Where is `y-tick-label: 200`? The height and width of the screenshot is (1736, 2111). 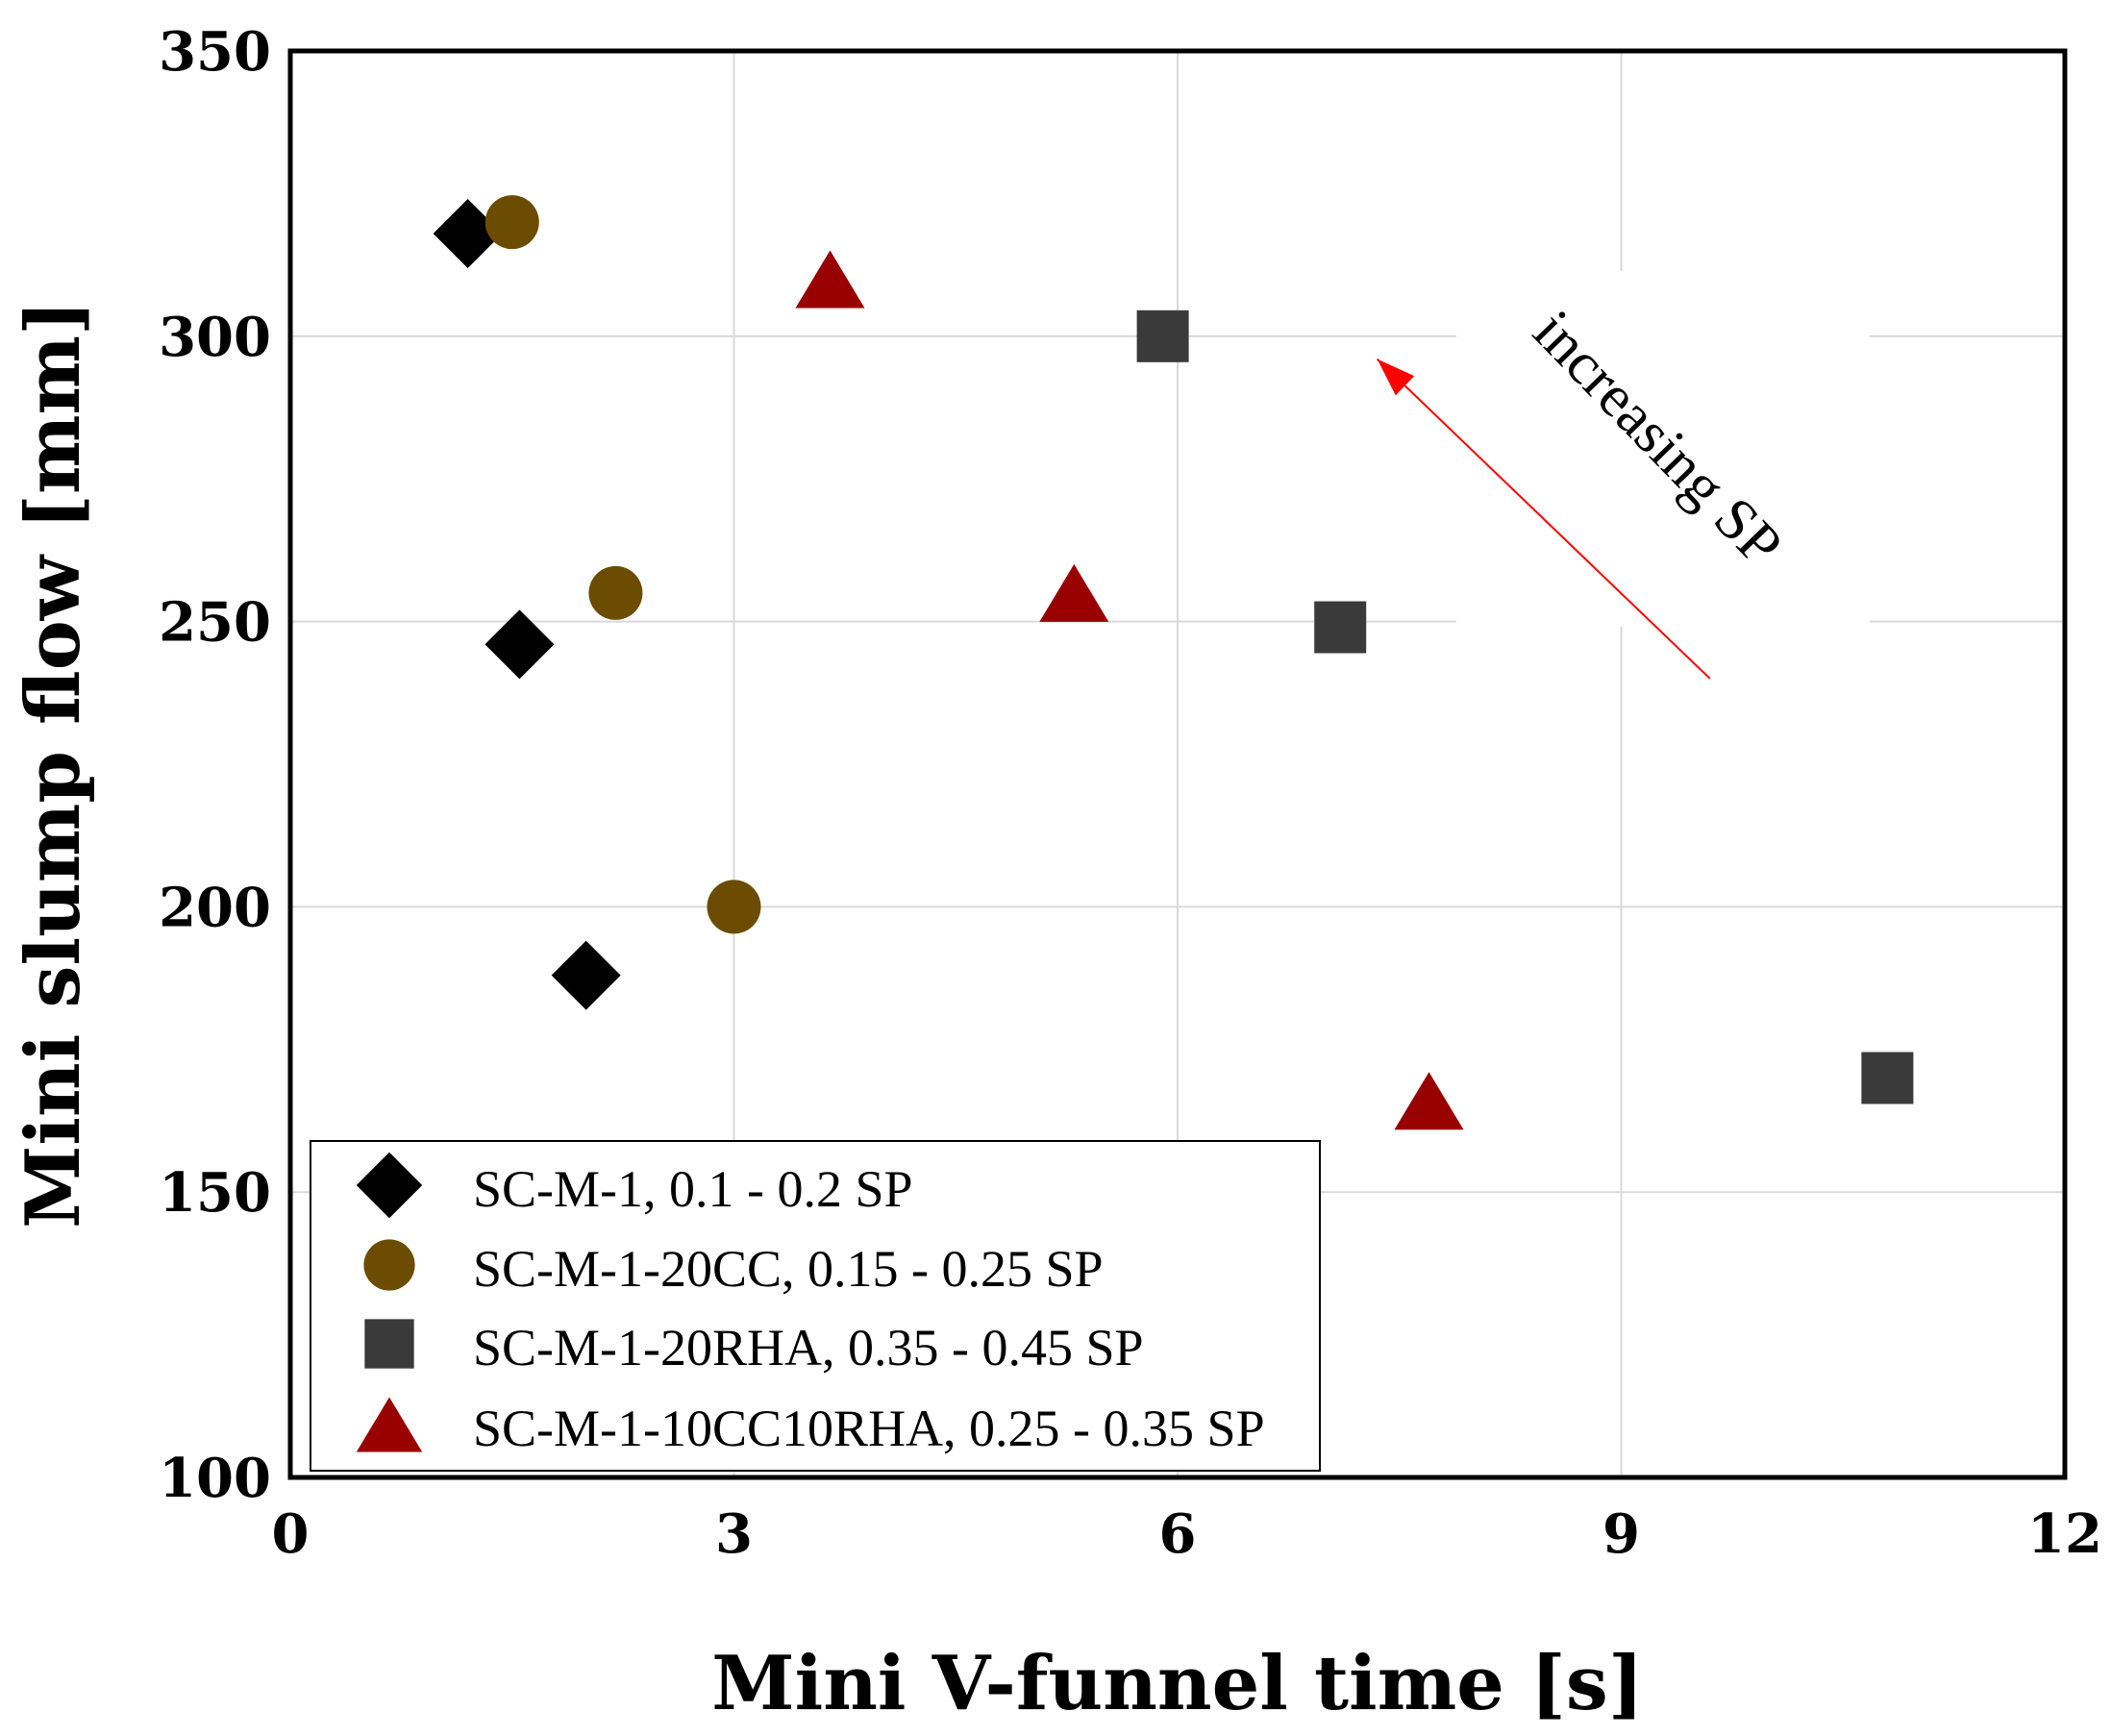 y-tick-label: 200 is located at coordinates (215, 907).